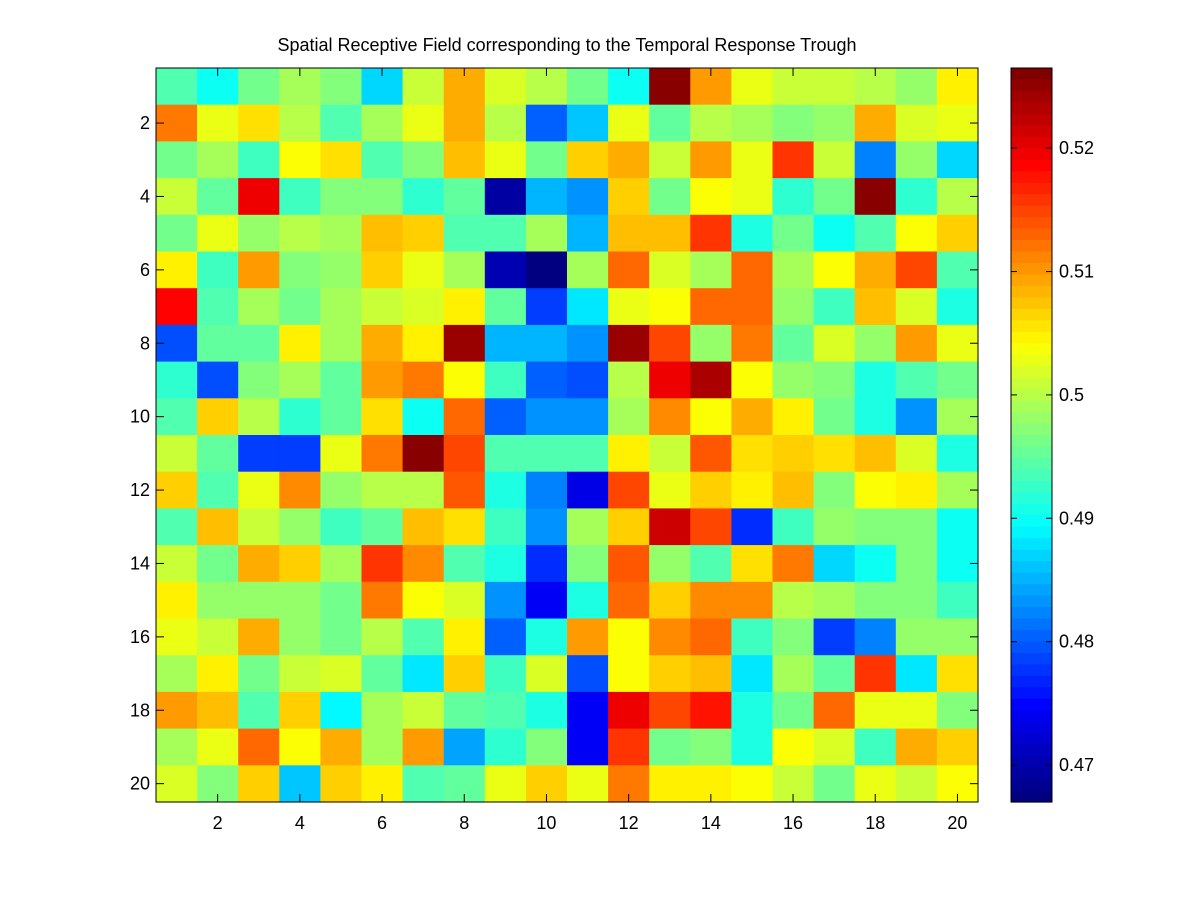  Describe the element at coordinates (1076, 148) in the screenshot. I see `colorbar-tick-label: 0.52` at that location.